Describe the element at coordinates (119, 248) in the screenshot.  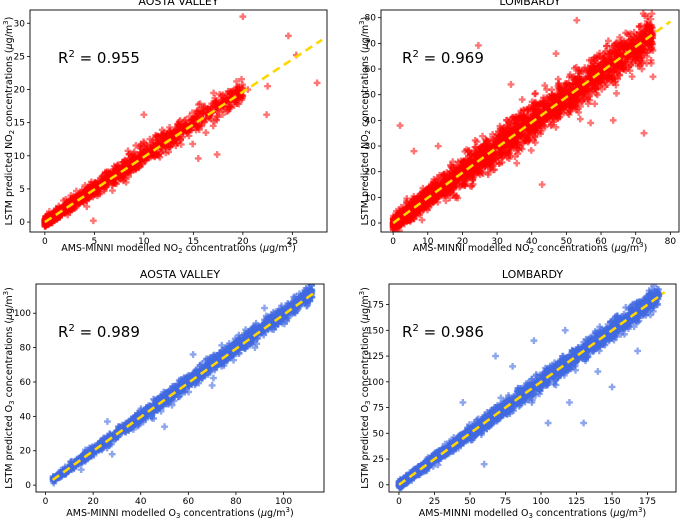
I see `x-axis-label-part: AMS-MINNI modelled NO` at that location.